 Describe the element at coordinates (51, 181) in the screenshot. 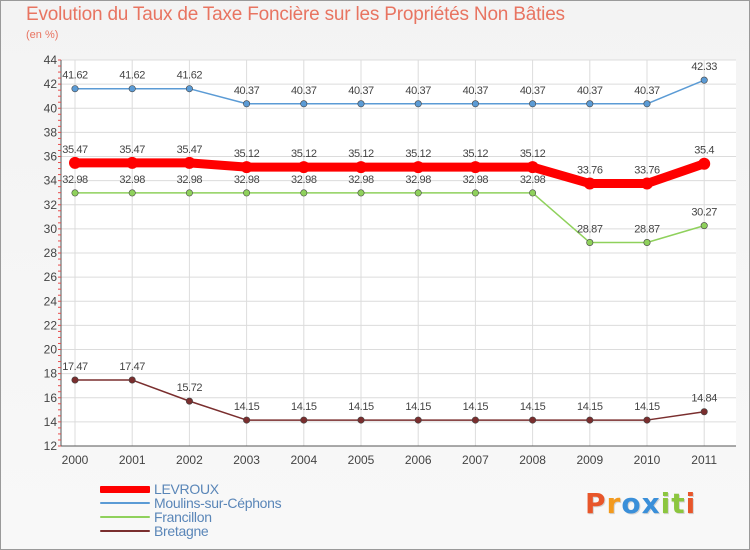

I see `y-tick-label: 34` at that location.